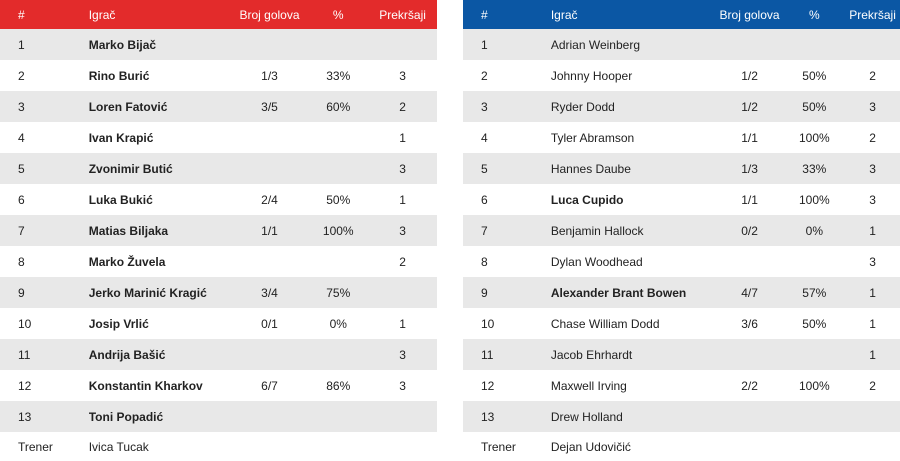  Describe the element at coordinates (120, 199) in the screenshot. I see `player-name: Luka Bukić` at that location.